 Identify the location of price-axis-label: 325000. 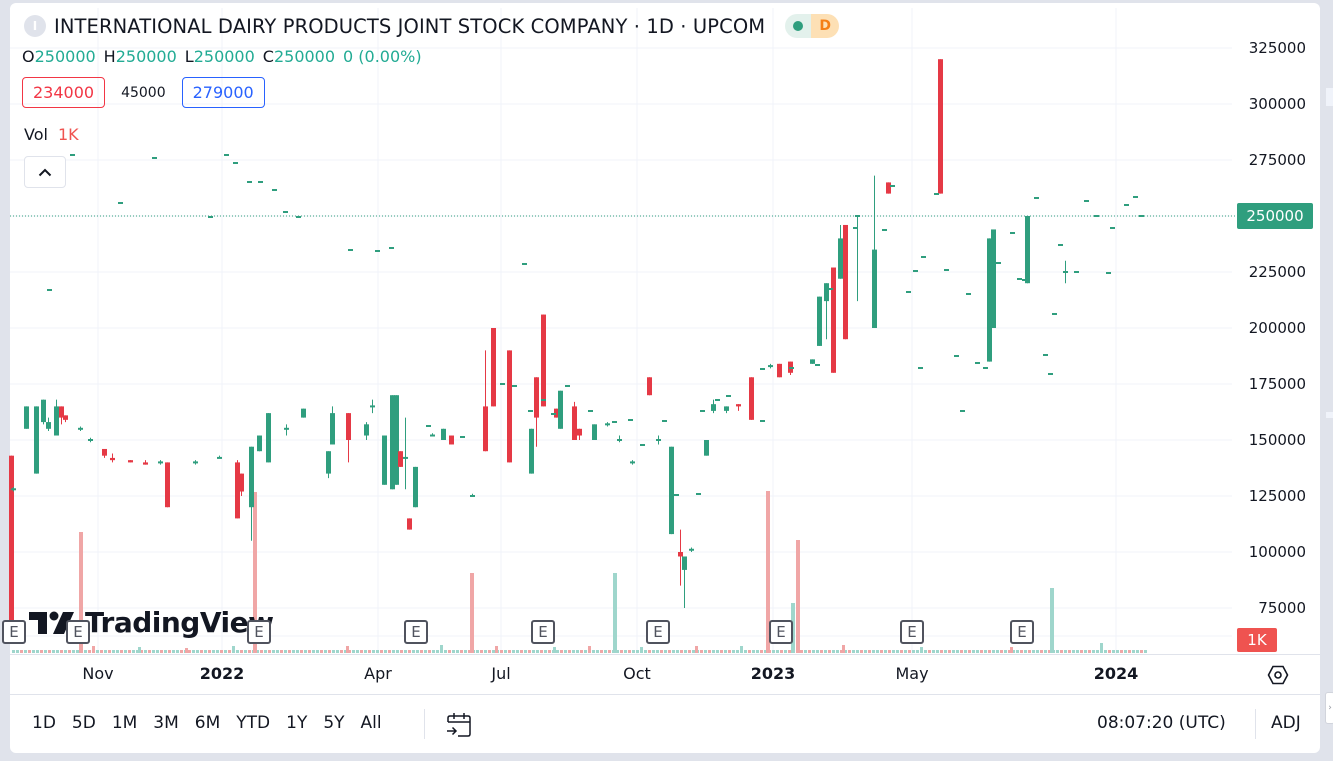
(1277, 48).